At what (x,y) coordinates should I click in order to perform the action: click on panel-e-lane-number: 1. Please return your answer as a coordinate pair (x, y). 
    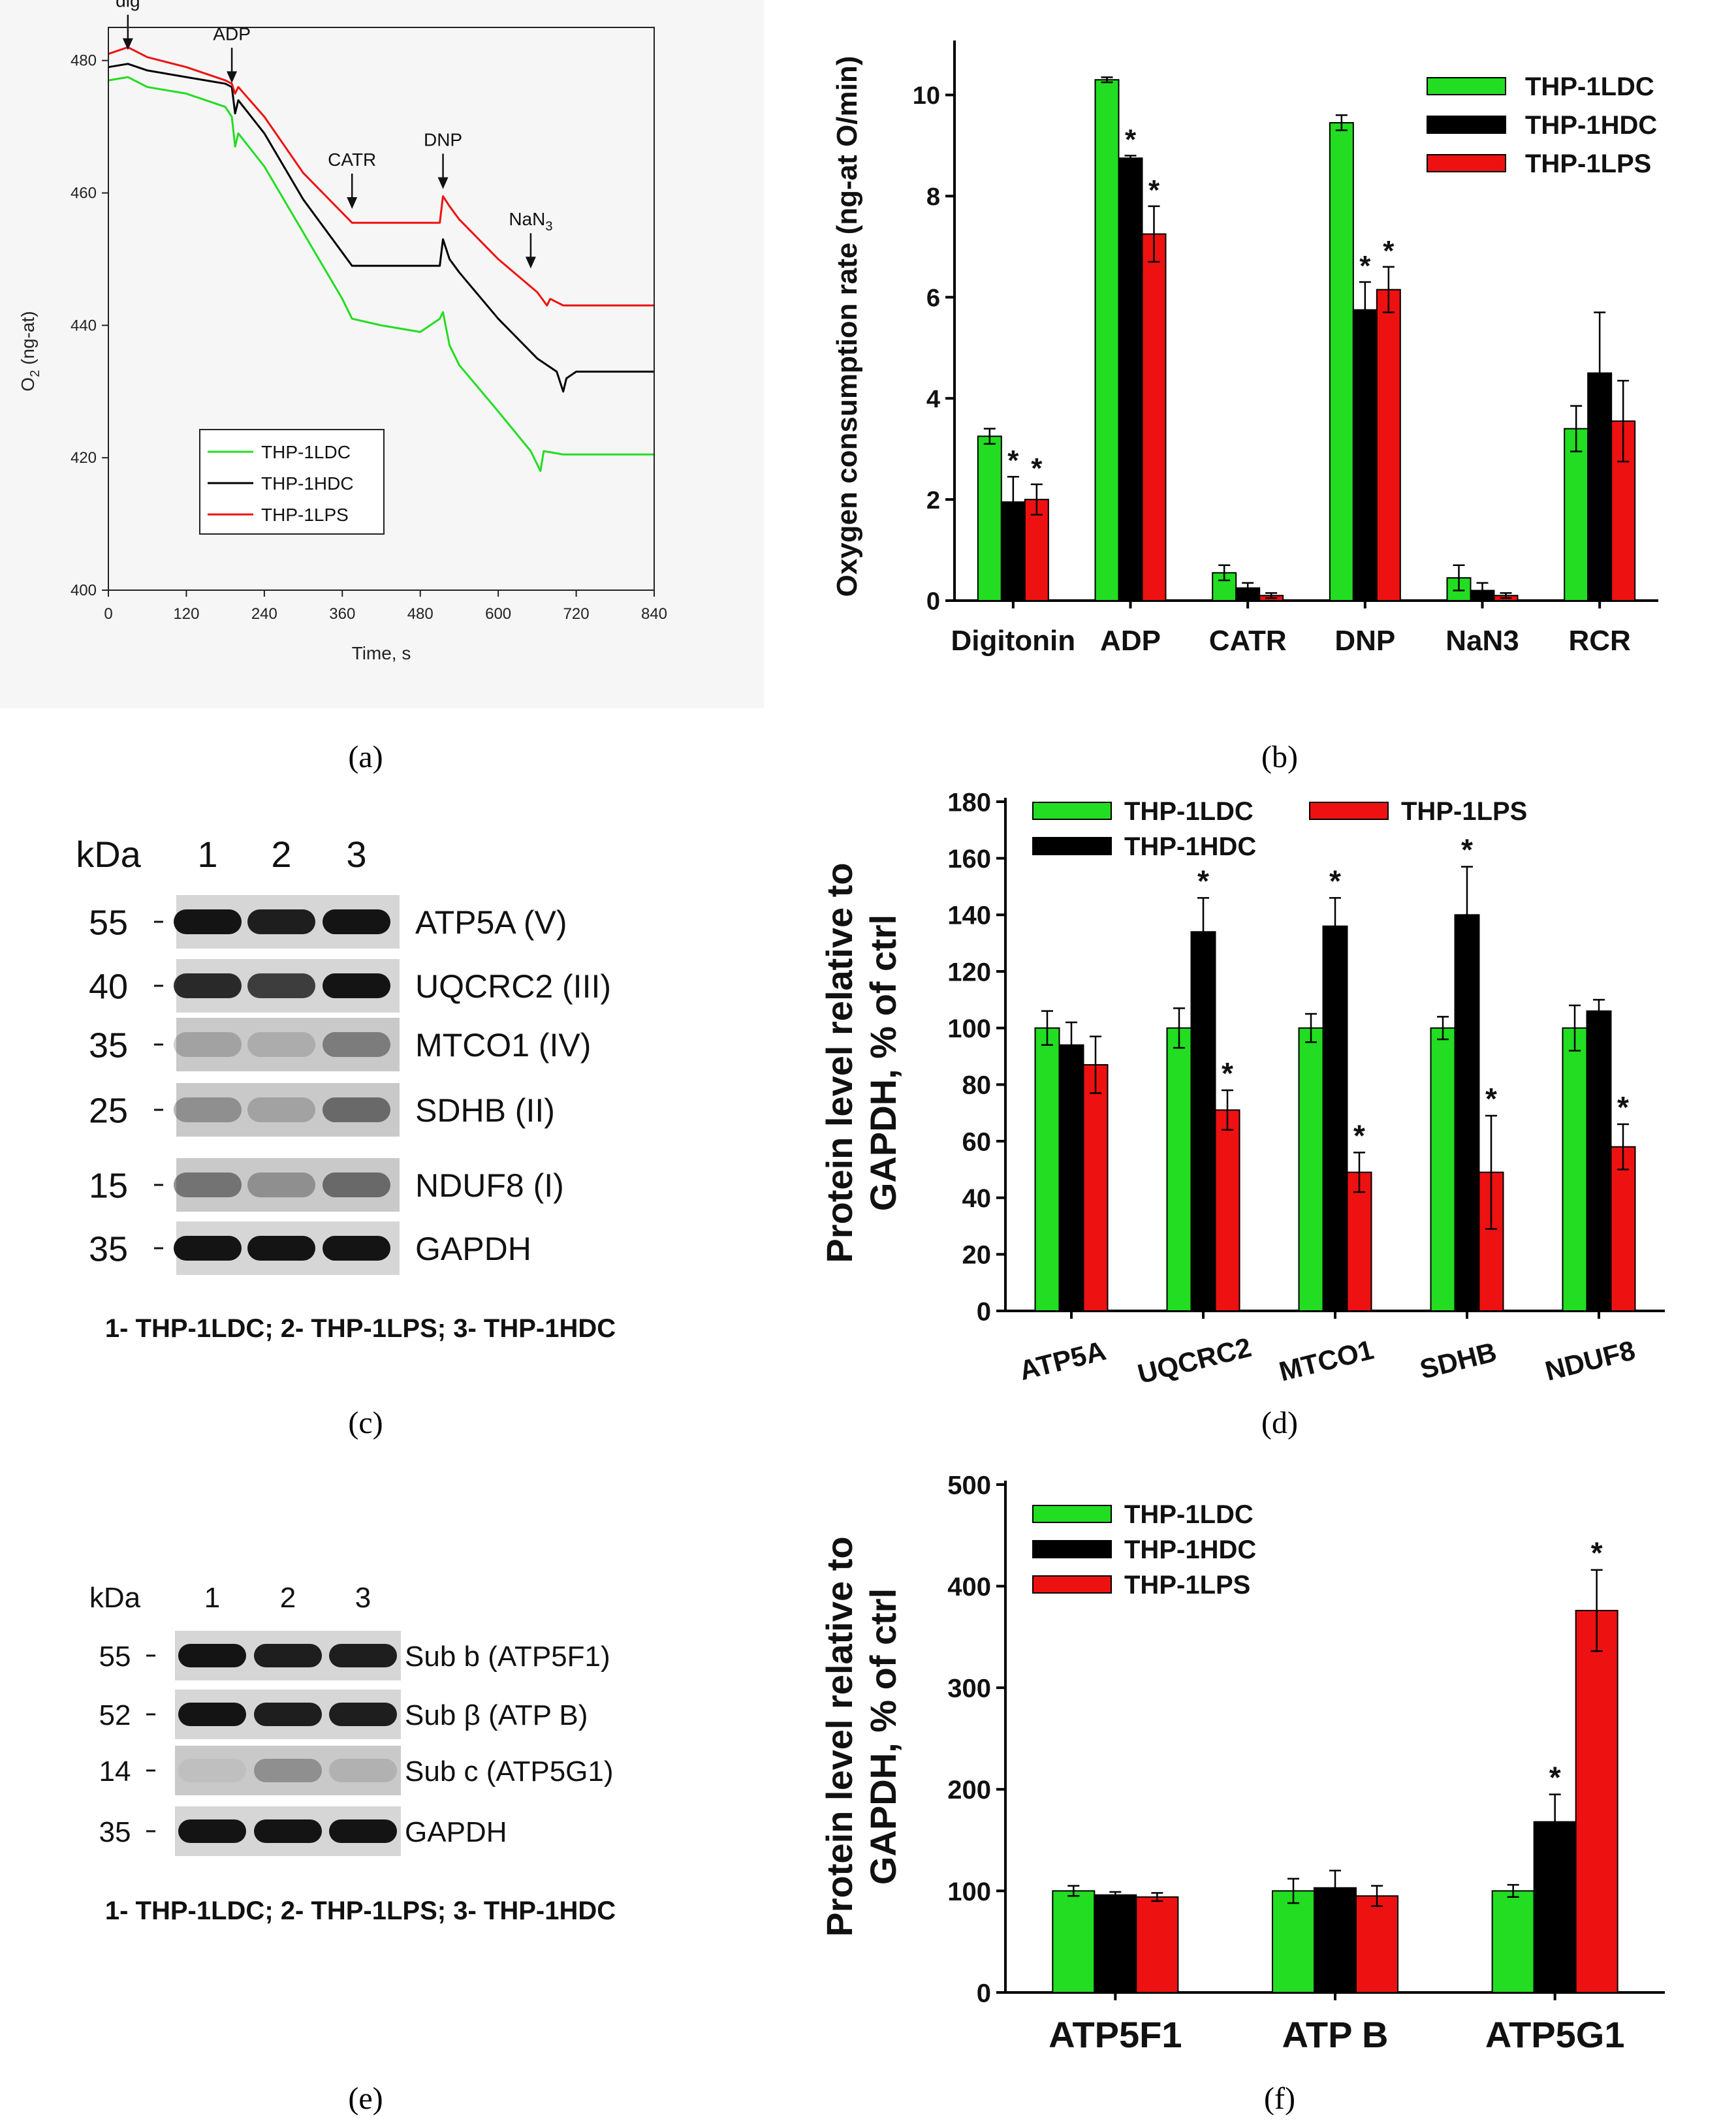
    Looking at the image, I should click on (212, 1598).